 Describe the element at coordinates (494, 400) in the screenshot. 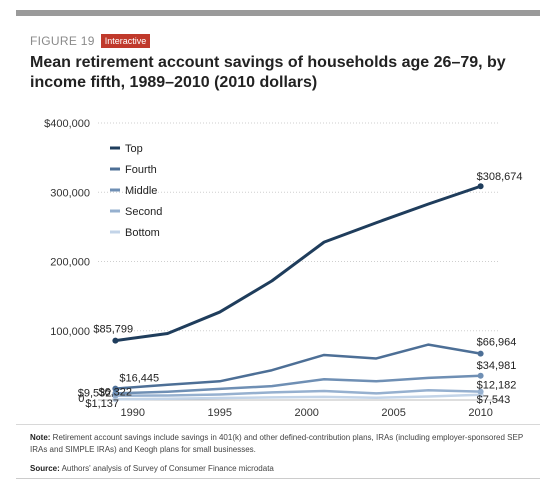

I see `end-value-label: $7,543` at that location.